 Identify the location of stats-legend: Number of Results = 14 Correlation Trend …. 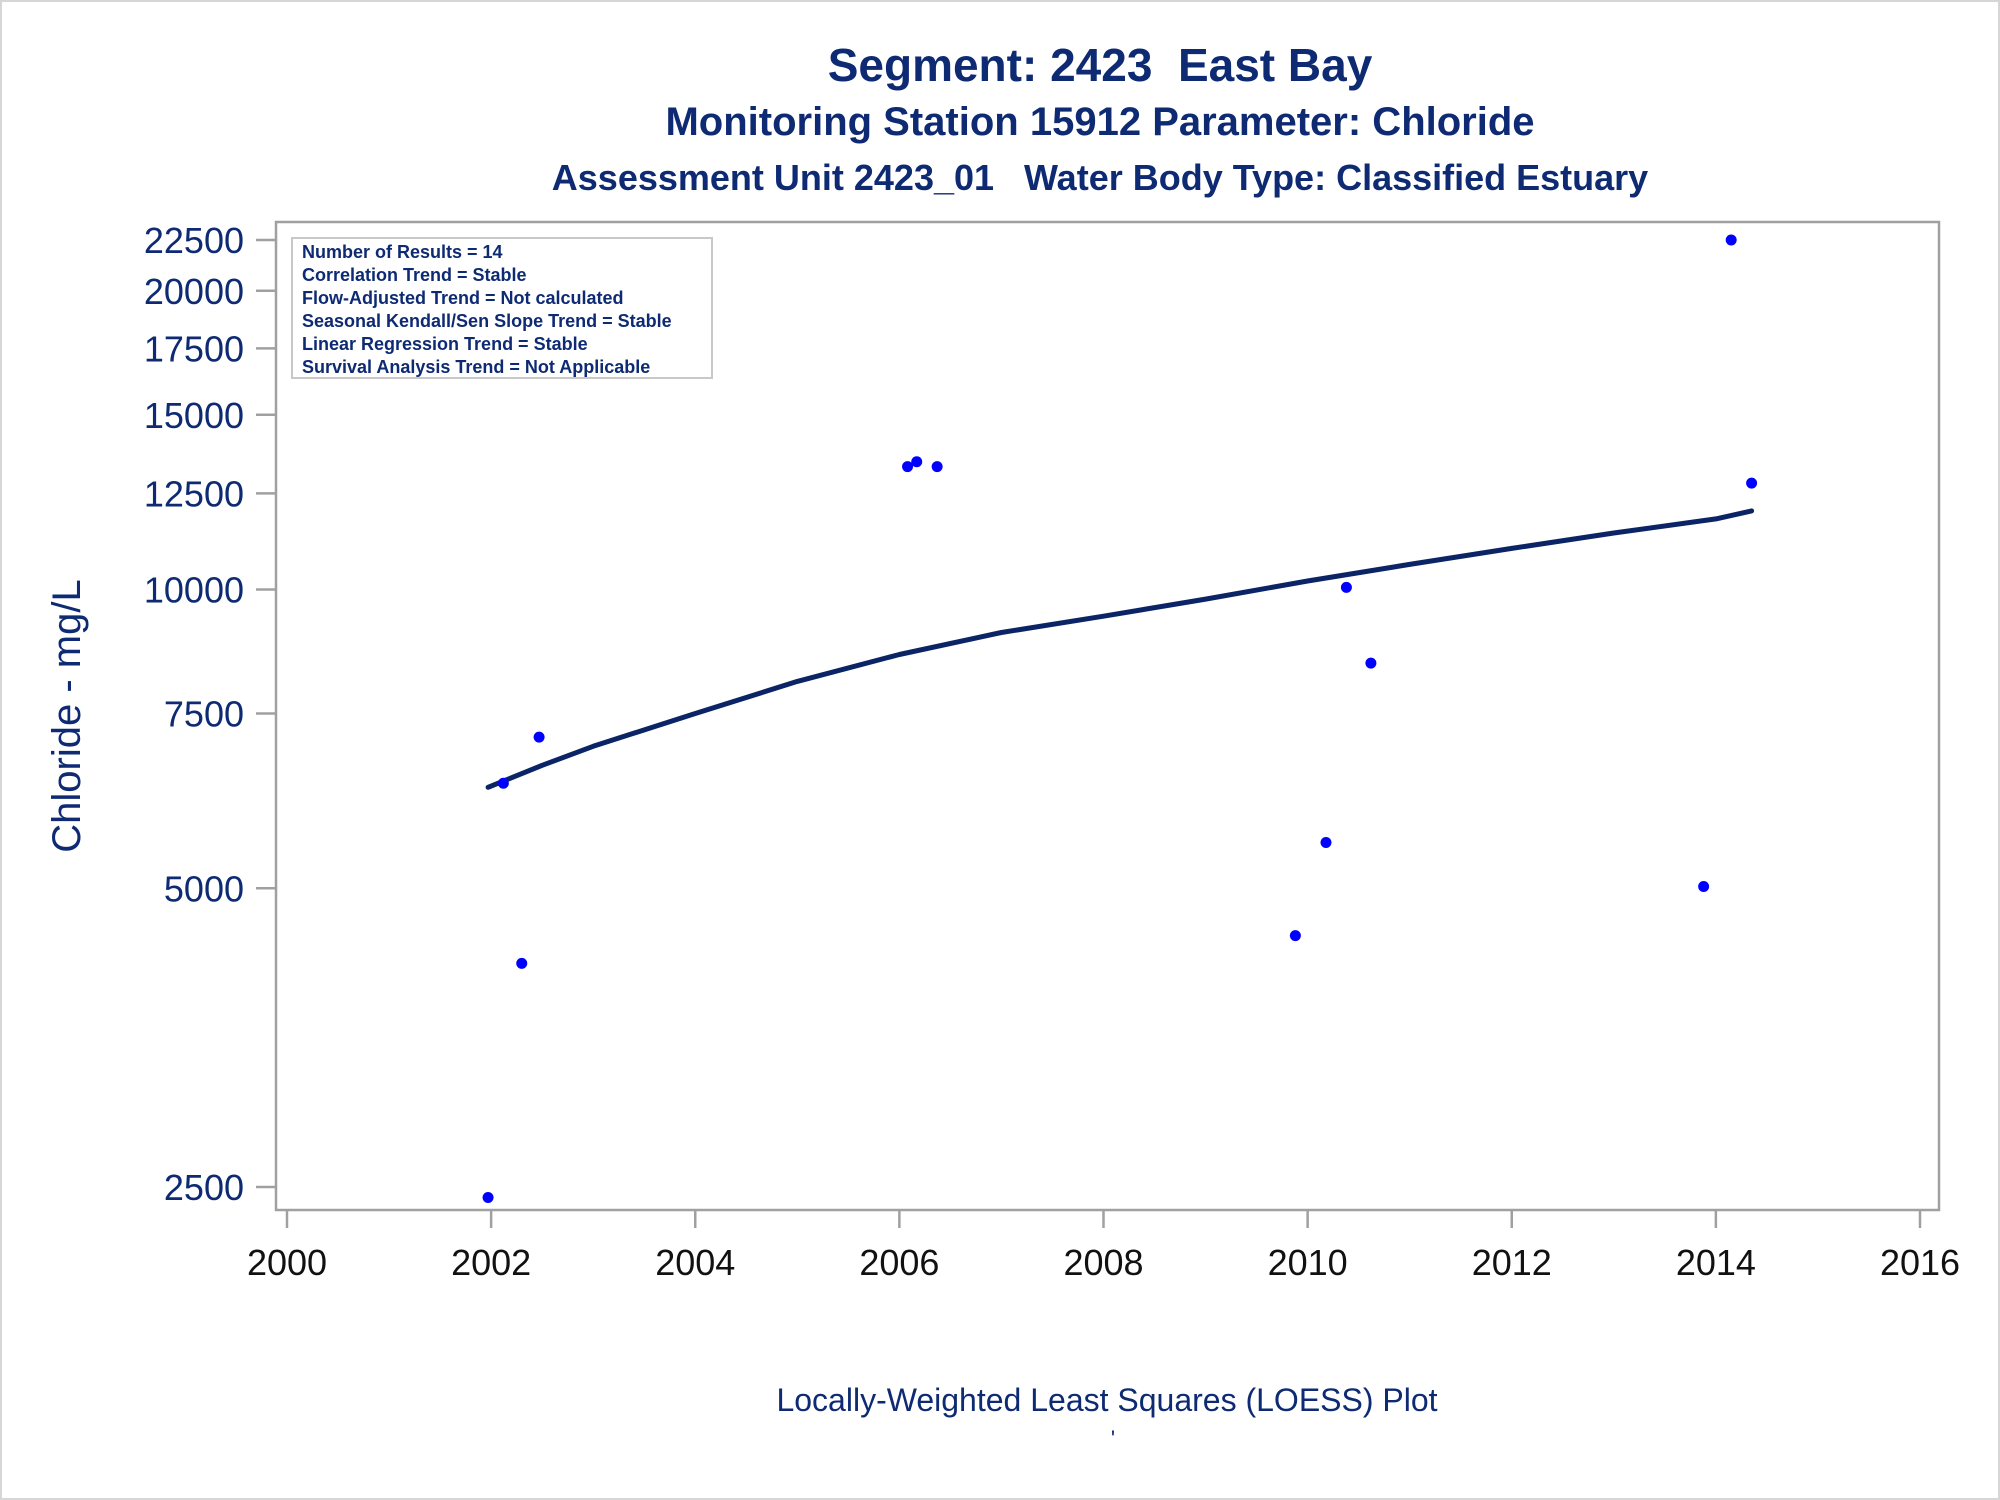
(502, 308).